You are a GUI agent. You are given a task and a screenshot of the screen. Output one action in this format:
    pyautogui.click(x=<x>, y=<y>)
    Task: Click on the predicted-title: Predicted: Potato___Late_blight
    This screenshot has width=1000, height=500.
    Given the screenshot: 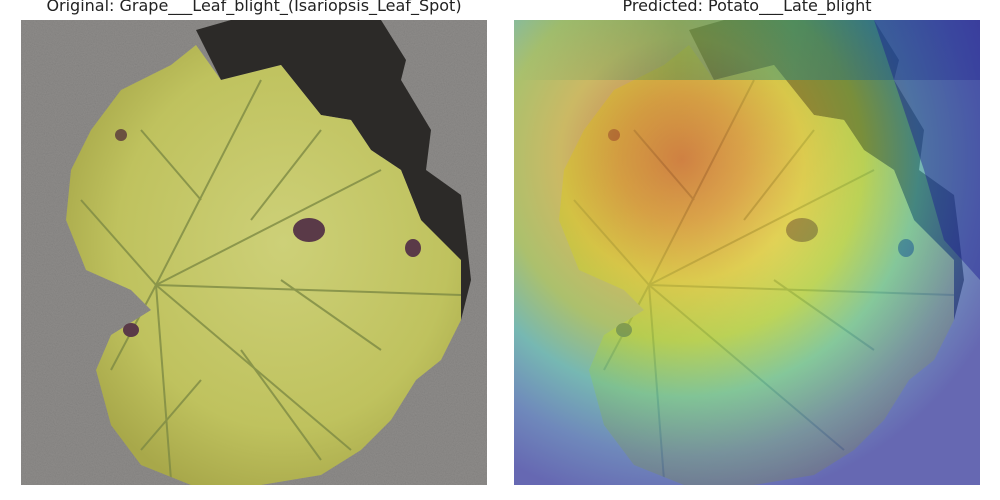 What is the action you would take?
    pyautogui.click(x=747, y=7)
    